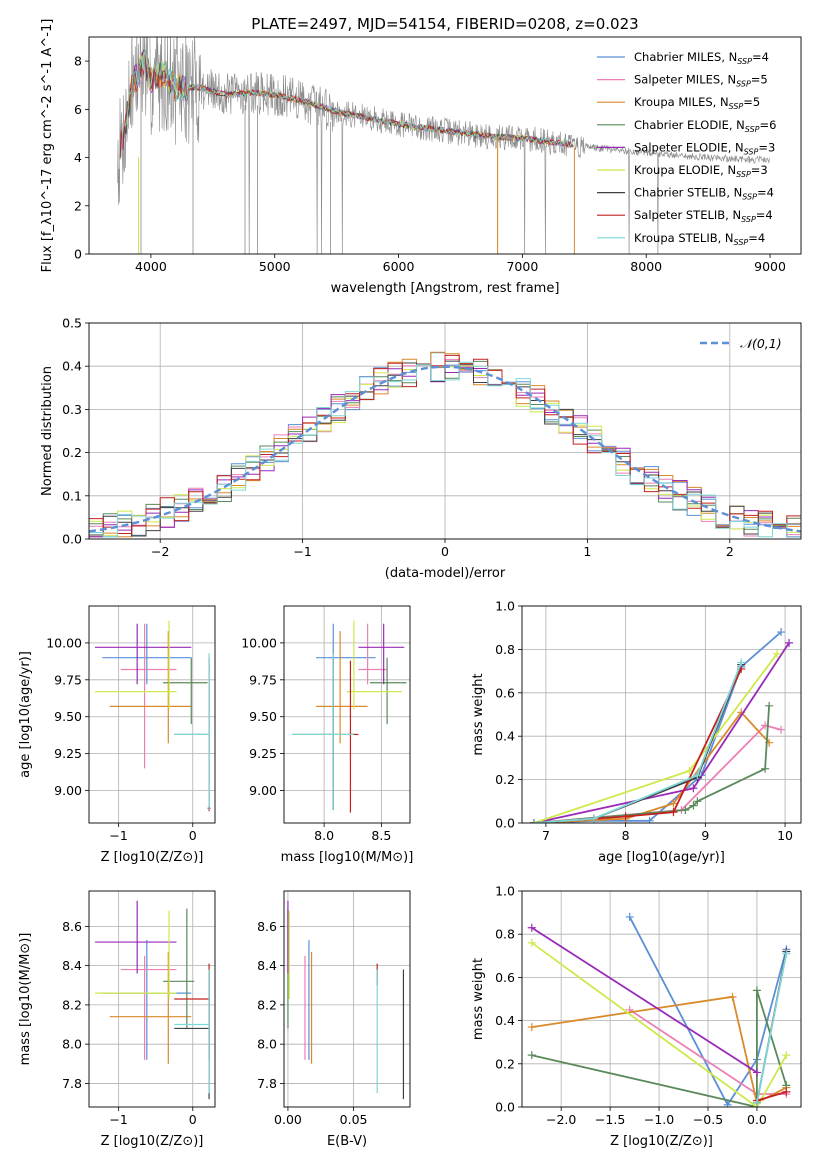  I want to click on x-tick-label: 1, so click(587, 551).